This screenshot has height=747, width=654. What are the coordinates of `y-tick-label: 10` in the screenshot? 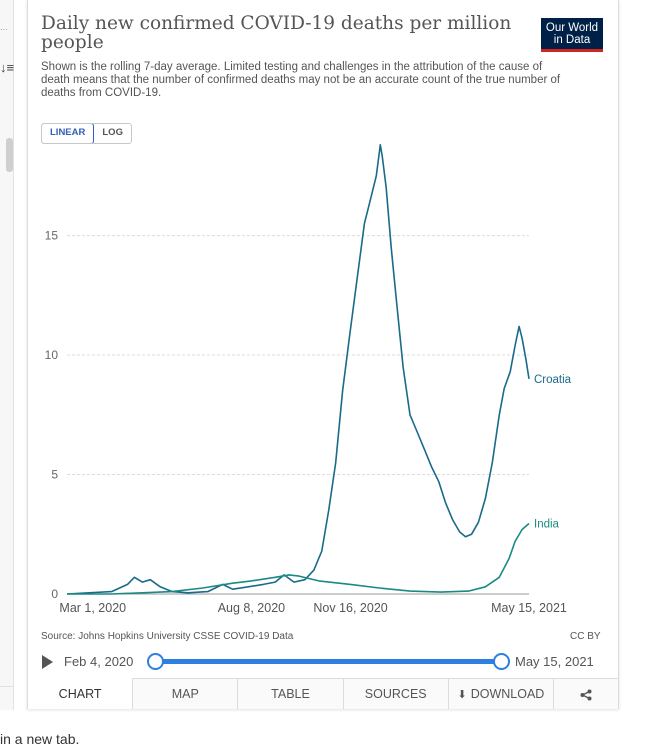 It's located at (52, 355).